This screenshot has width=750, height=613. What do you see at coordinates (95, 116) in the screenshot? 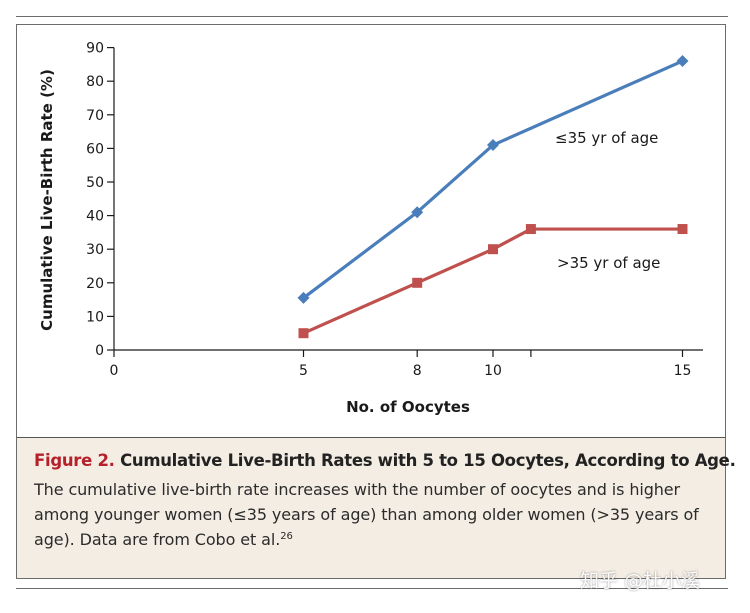
I see `y-tick-label-70: 70` at bounding box center [95, 116].